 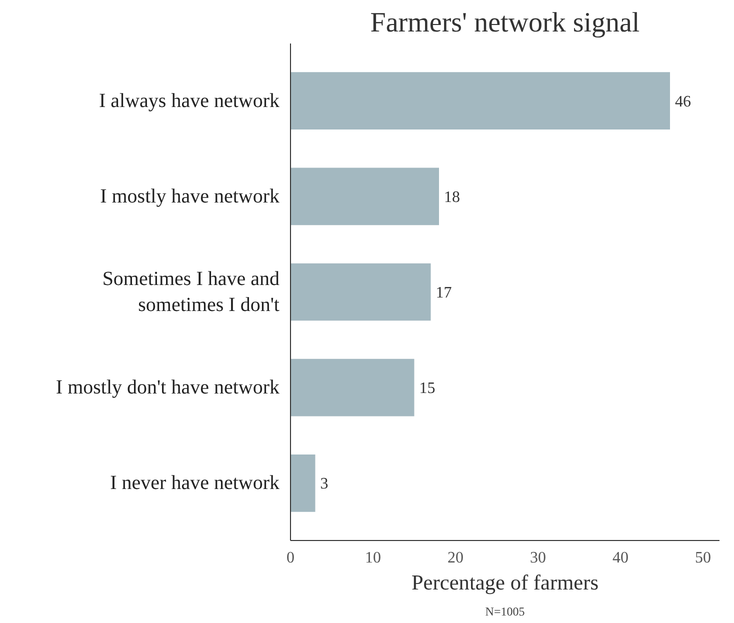 What do you see at coordinates (683, 101) in the screenshot?
I see `data-label: 46` at bounding box center [683, 101].